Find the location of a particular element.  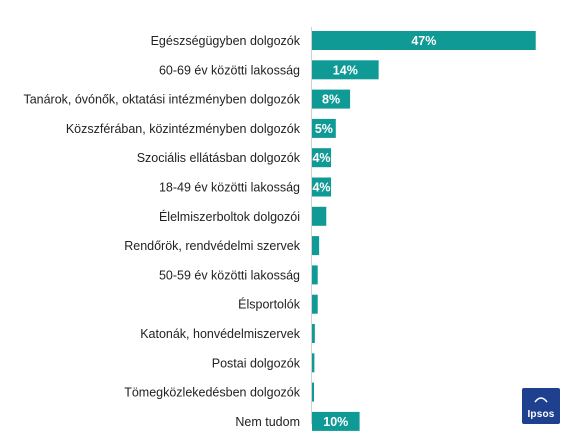

value-label-4: 4% is located at coordinates (321, 158).